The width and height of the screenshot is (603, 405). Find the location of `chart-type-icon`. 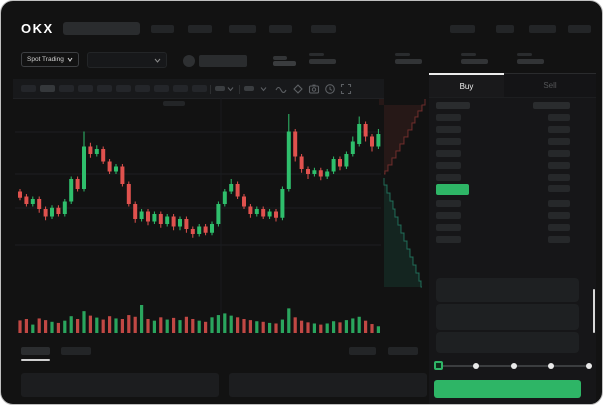

chart-type-icon is located at coordinates (281, 89).